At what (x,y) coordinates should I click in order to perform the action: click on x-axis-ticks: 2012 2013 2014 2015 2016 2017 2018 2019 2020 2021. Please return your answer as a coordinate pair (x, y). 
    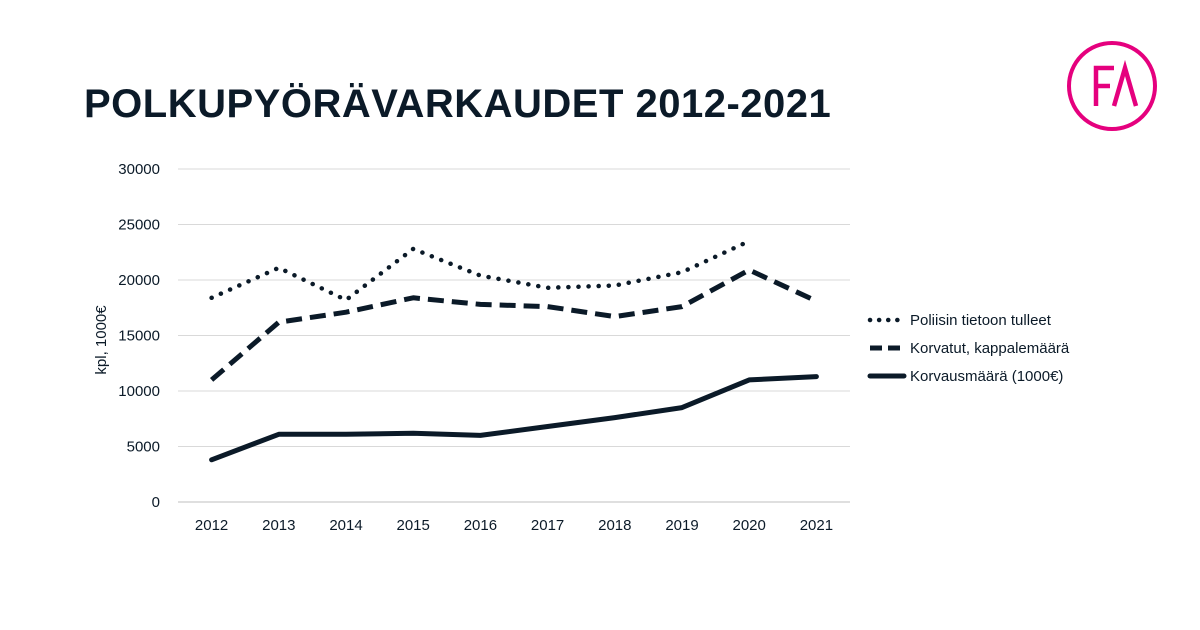
    Looking at the image, I should click on (514, 525).